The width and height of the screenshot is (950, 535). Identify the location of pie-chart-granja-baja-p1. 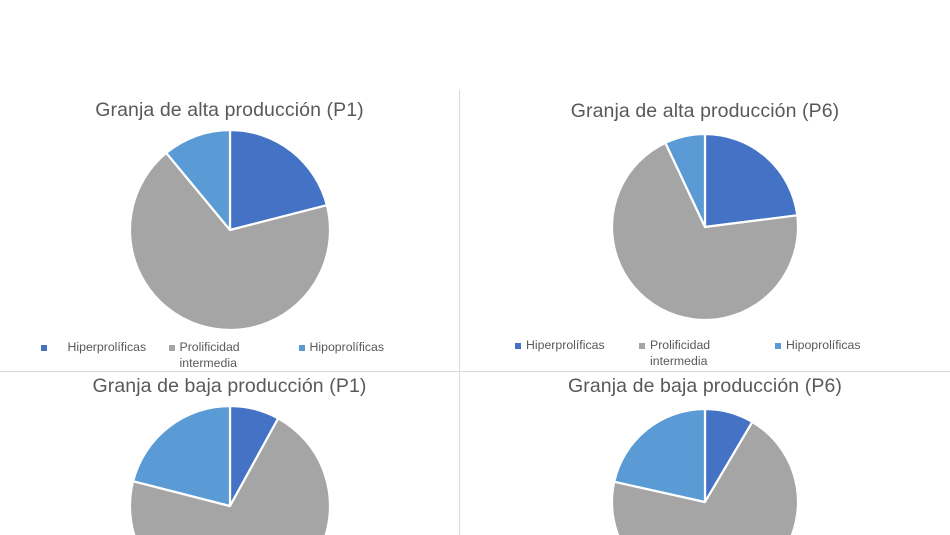
(229, 469).